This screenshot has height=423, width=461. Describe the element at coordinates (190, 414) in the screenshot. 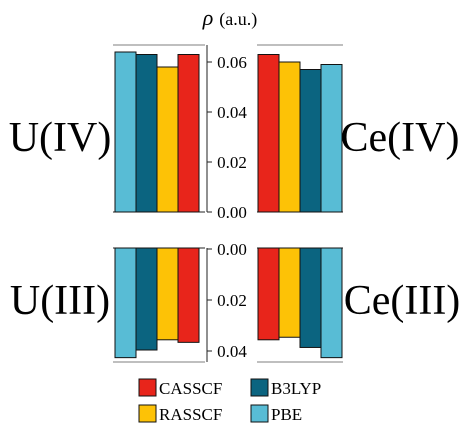

I see `legend-label-rasscf: RASSCF` at that location.